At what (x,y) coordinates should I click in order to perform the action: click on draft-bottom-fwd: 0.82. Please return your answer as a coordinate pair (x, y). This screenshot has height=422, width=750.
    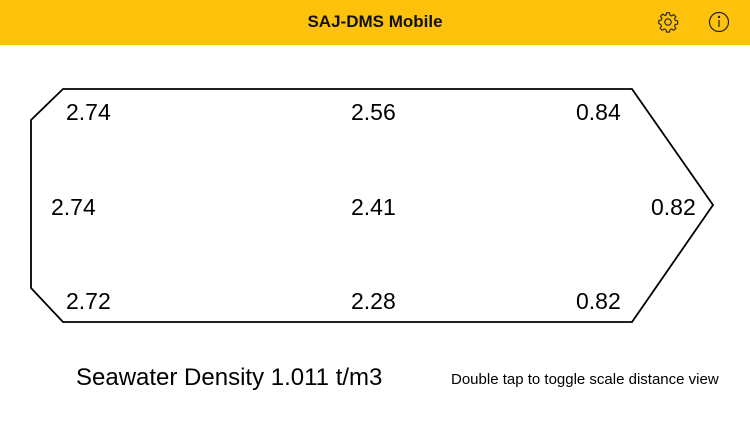
    Looking at the image, I should click on (598, 301).